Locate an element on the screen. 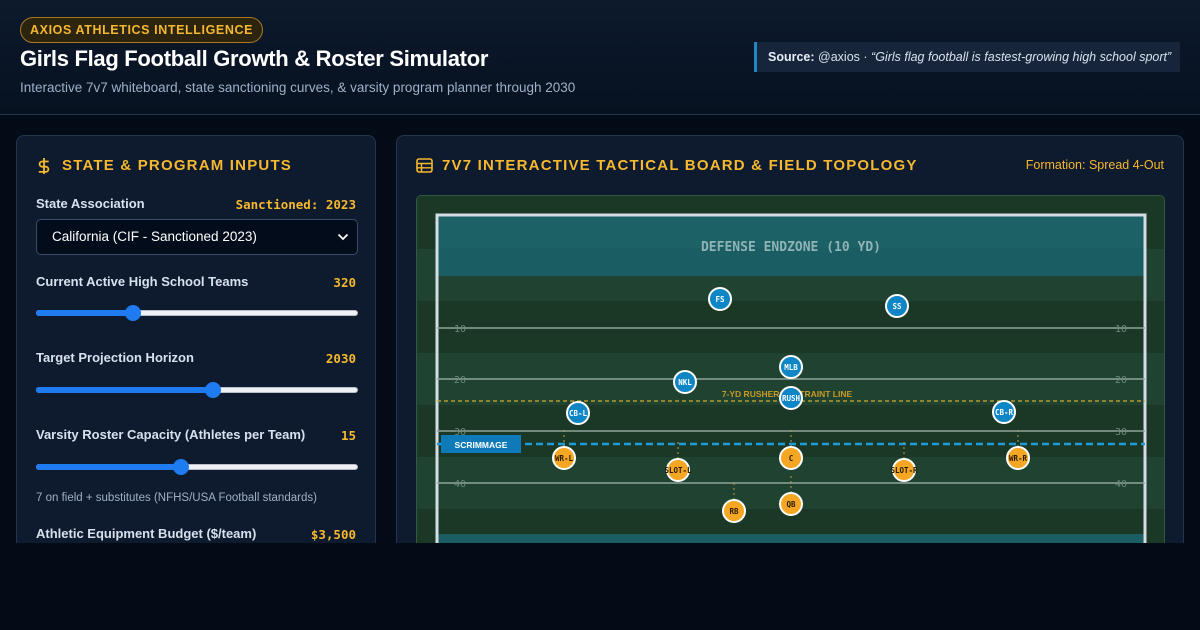 The width and height of the screenshot is (1200, 630). dollar-icon is located at coordinates (44, 166).